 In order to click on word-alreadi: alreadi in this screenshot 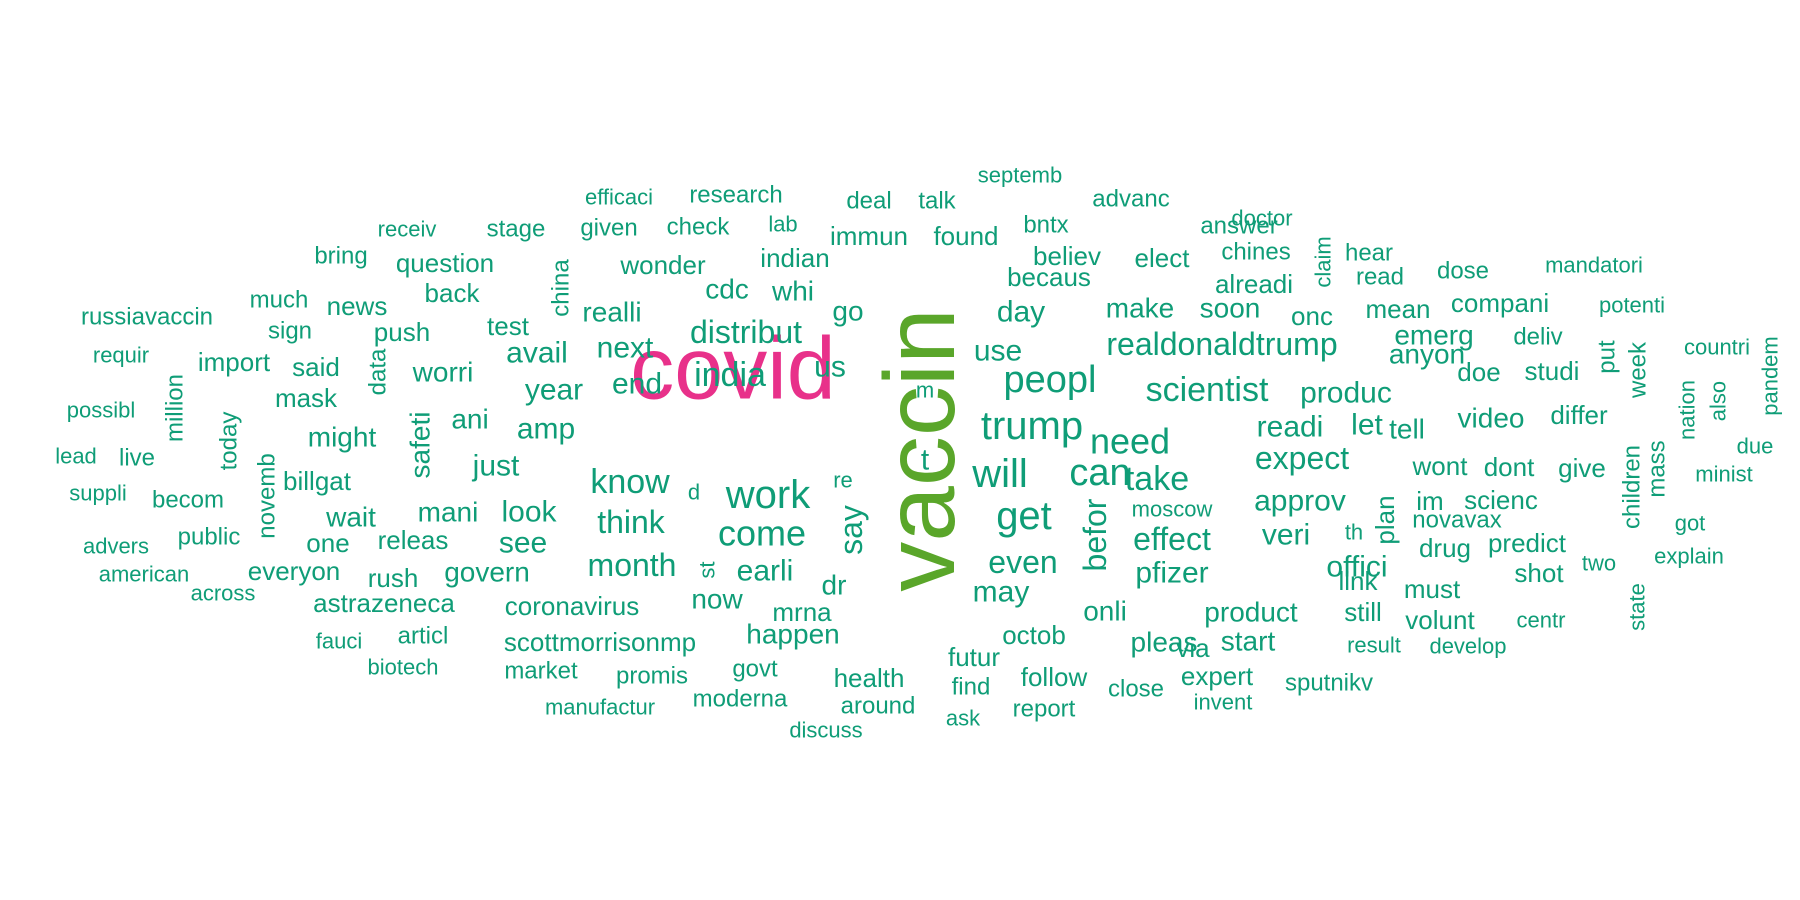, I will do `click(1254, 284)`.